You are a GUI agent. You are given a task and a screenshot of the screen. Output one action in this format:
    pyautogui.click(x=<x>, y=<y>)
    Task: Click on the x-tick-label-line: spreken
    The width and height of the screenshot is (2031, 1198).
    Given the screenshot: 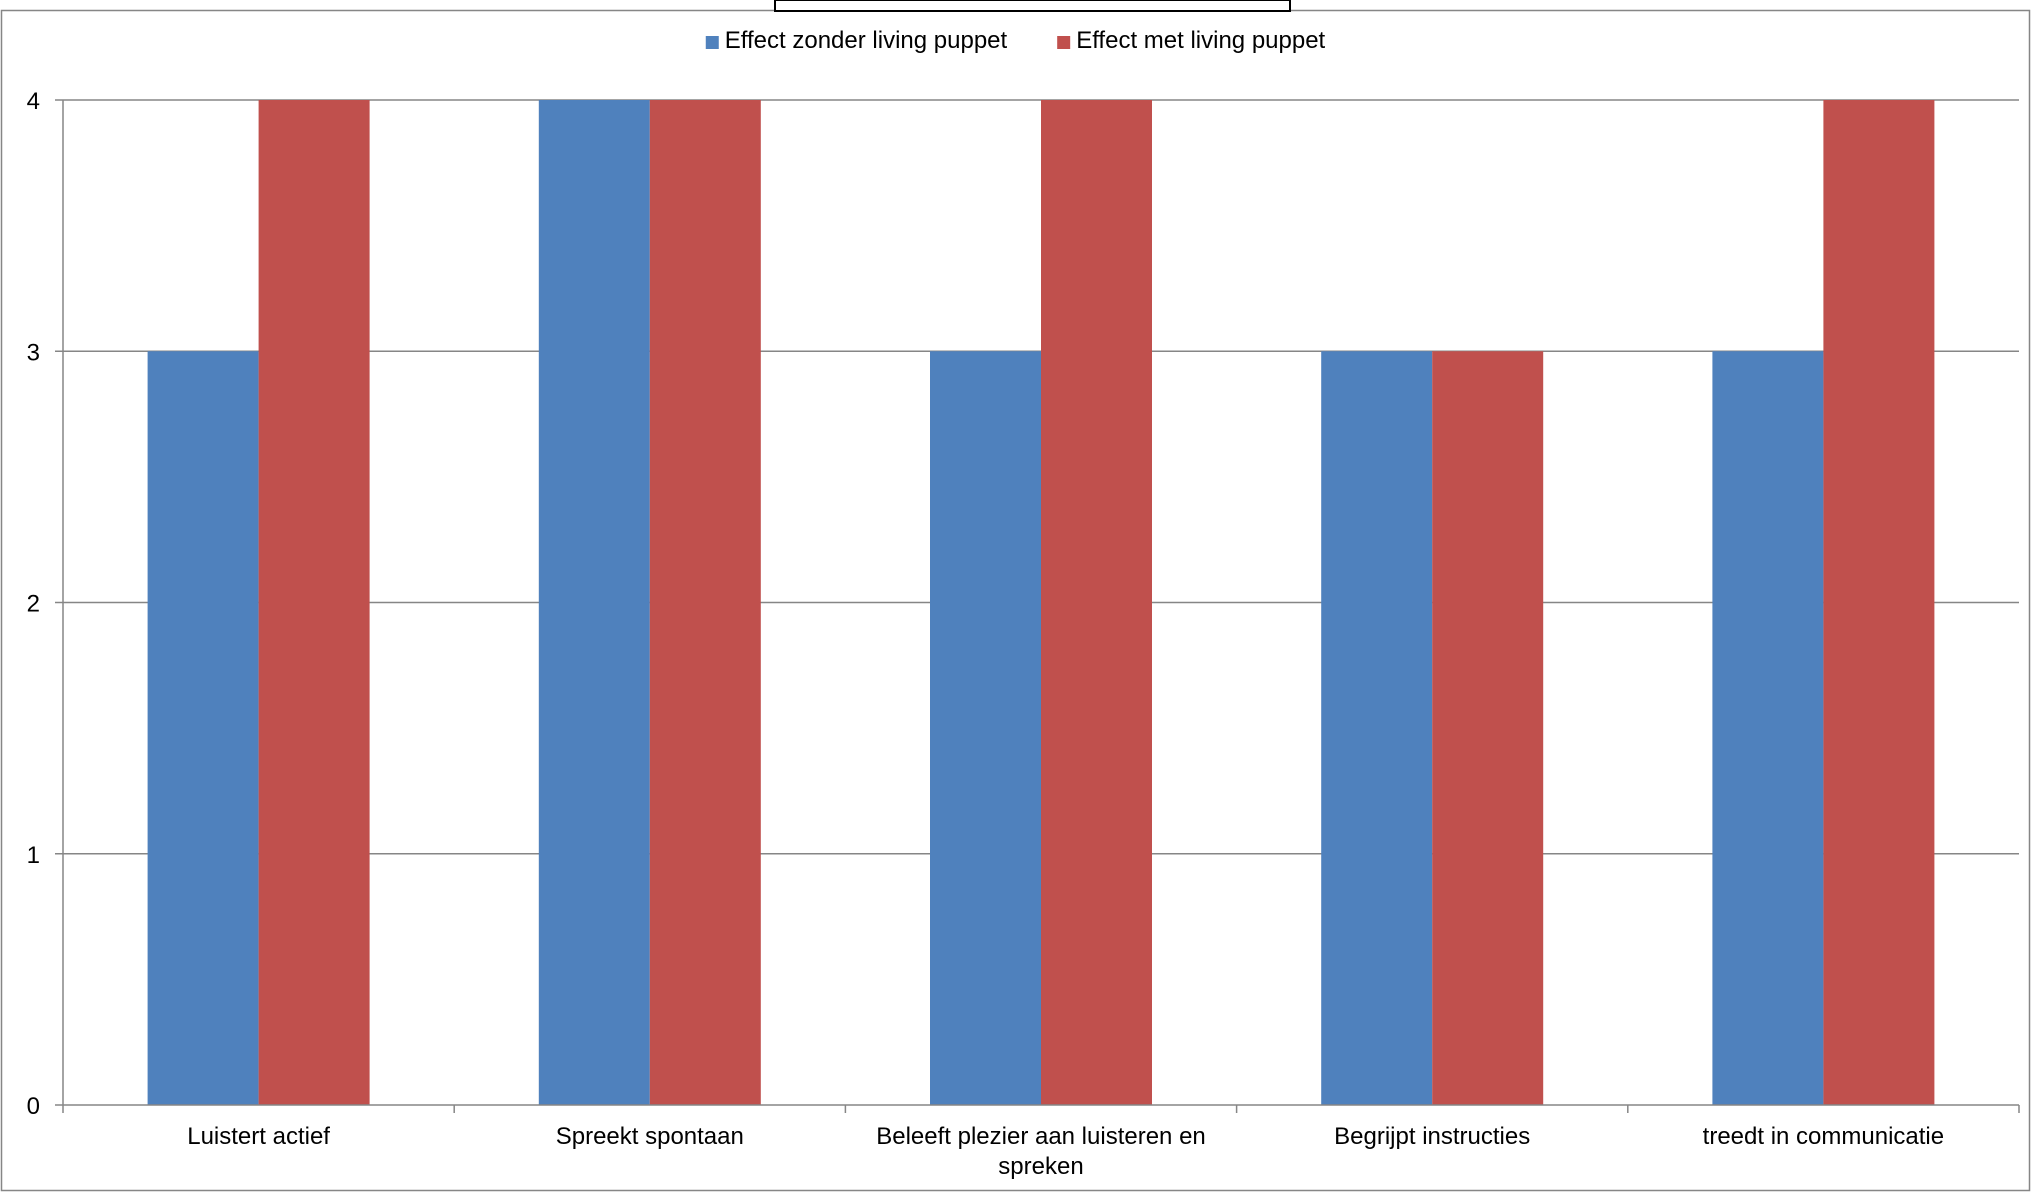 What is the action you would take?
    pyautogui.click(x=1040, y=1166)
    